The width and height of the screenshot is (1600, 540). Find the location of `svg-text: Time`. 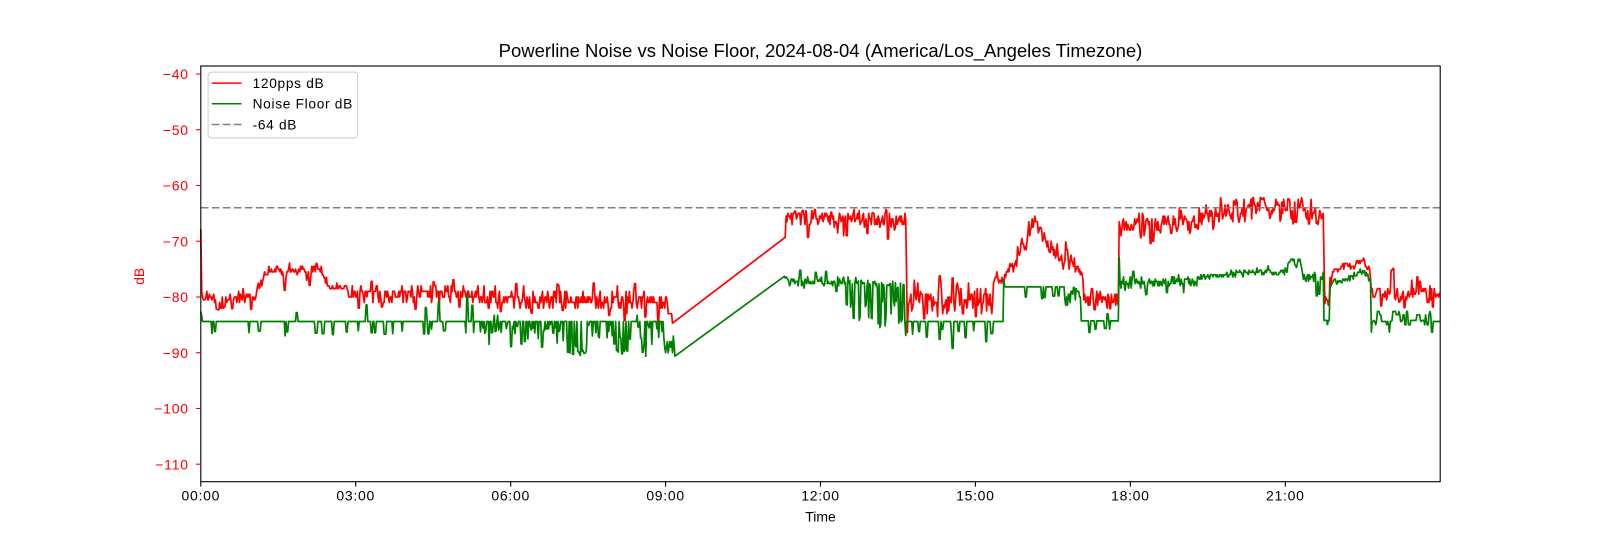

svg-text: Time is located at coordinates (820, 516).